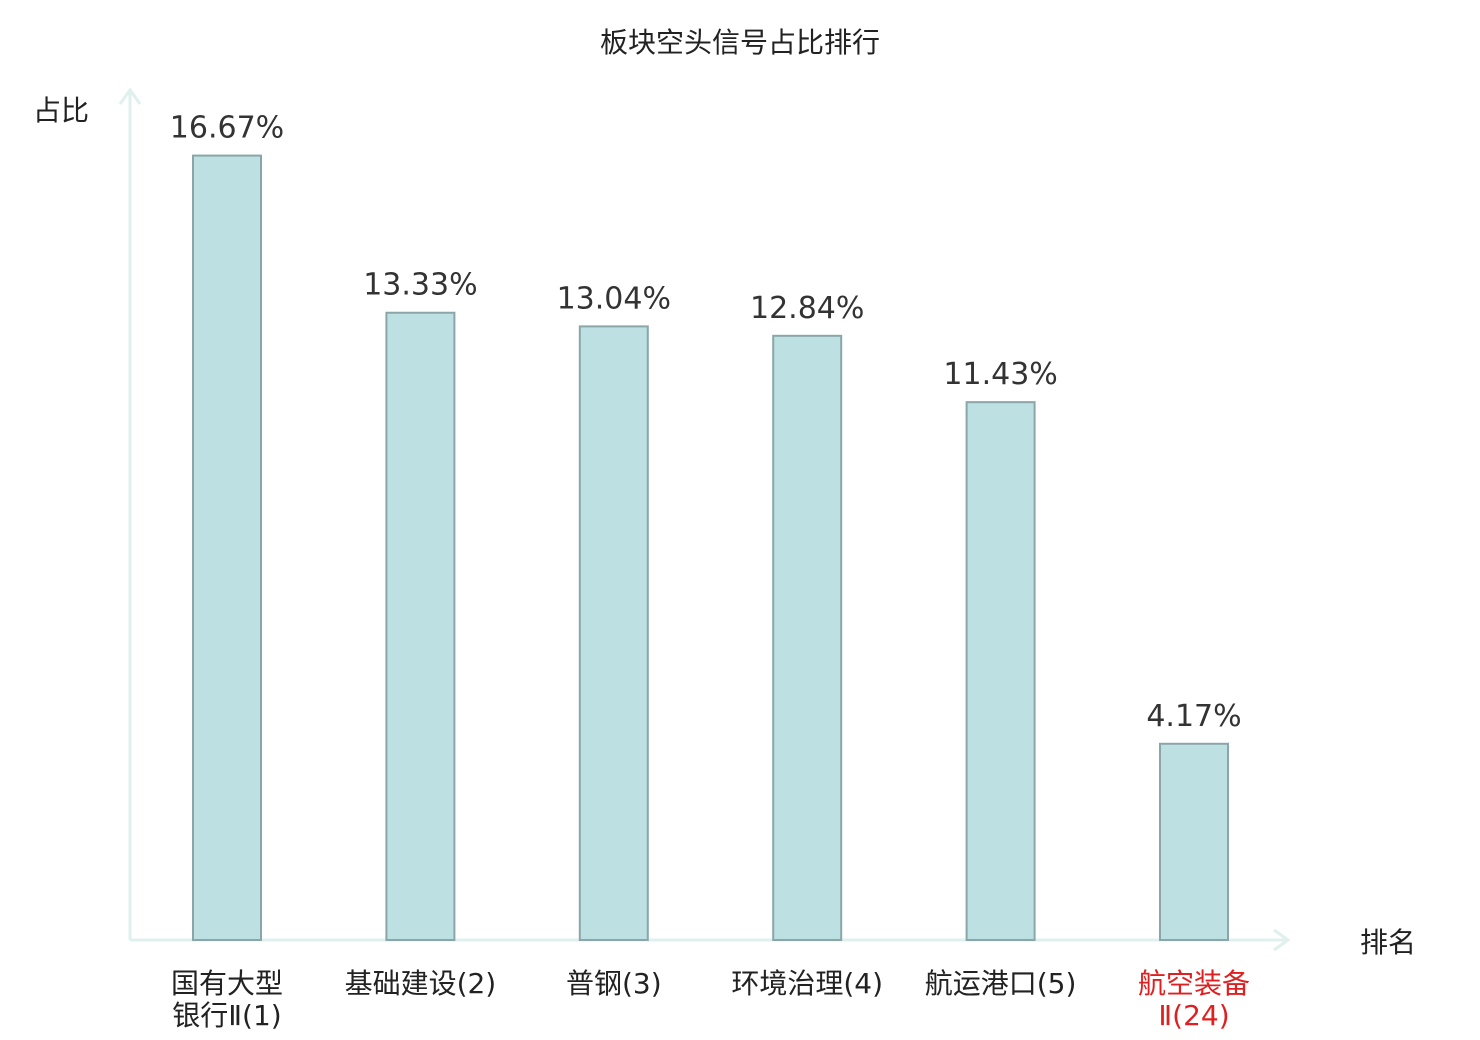 This screenshot has height=1040, width=1480. Describe the element at coordinates (226, 1015) in the screenshot. I see `category-label-line: 银行Ⅱ(1)` at that location.